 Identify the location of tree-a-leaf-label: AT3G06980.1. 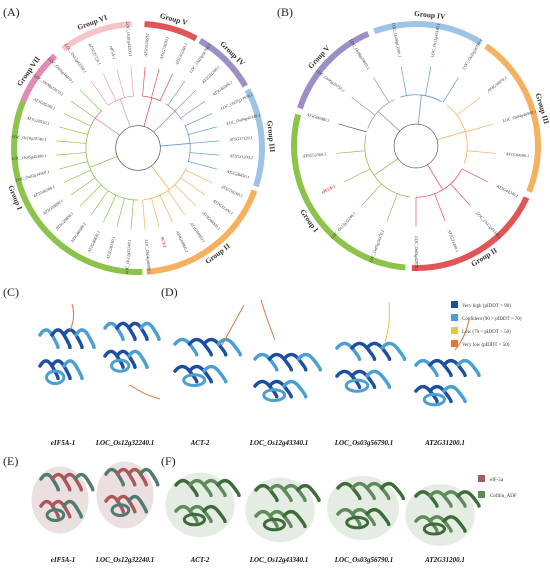
(78, 232).